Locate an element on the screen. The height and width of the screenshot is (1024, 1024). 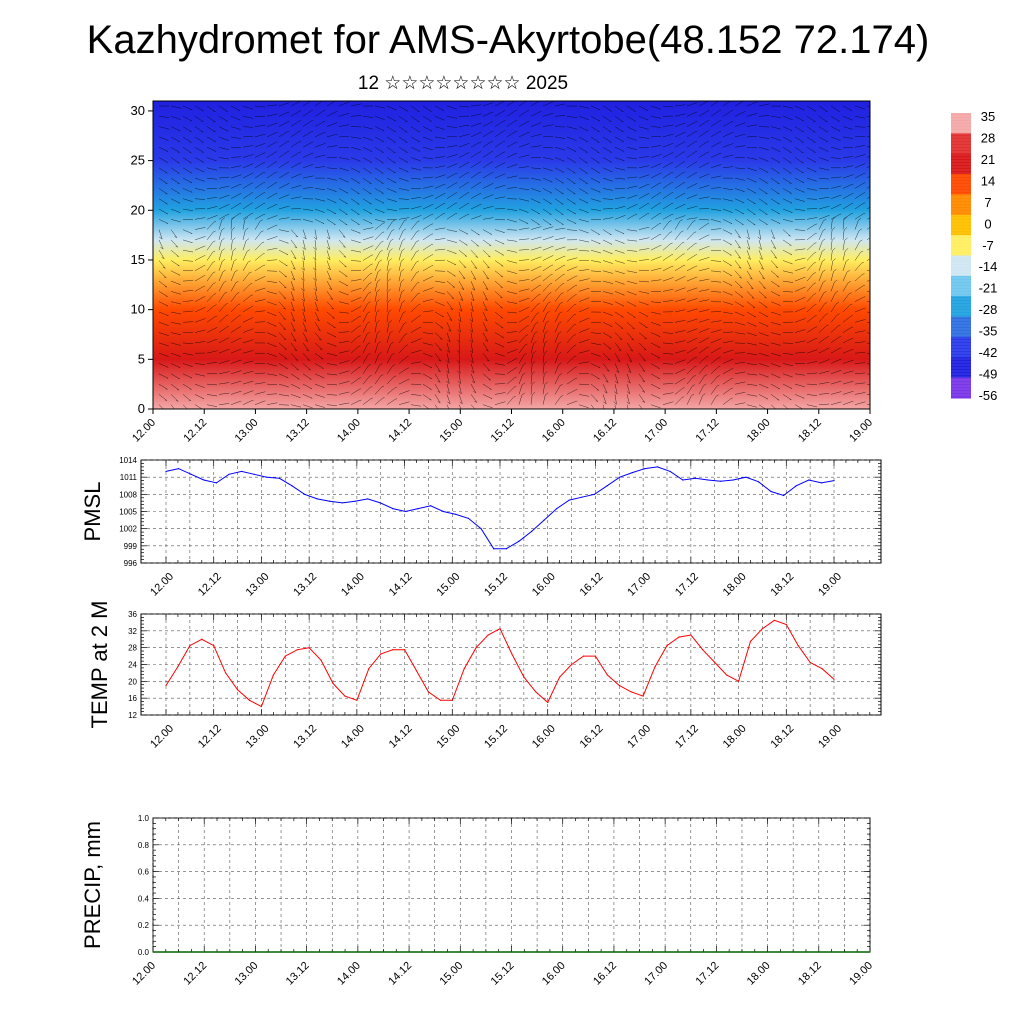
pmsl-y-tick-label: 1002 is located at coordinates (128, 529).